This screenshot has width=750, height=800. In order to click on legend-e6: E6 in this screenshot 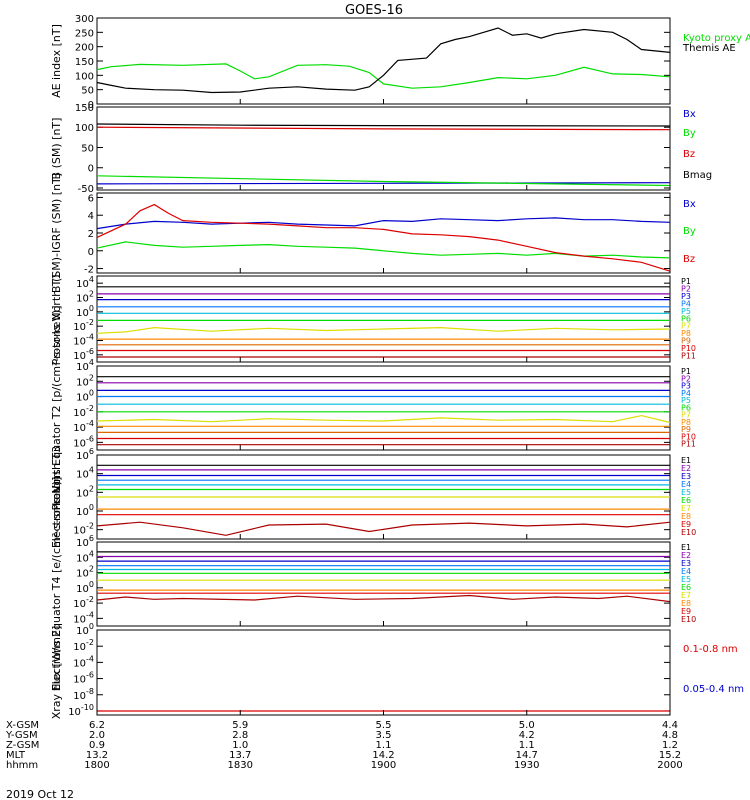, I will do `click(686, 500)`.